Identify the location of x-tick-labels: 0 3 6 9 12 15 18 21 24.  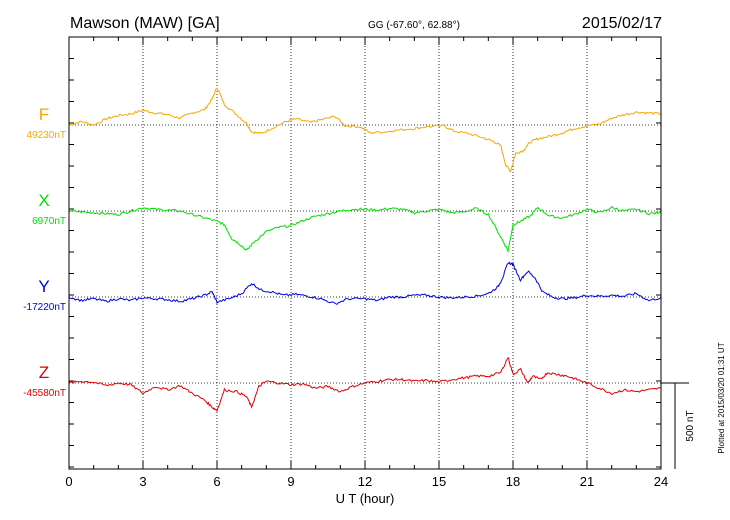
(366, 481).